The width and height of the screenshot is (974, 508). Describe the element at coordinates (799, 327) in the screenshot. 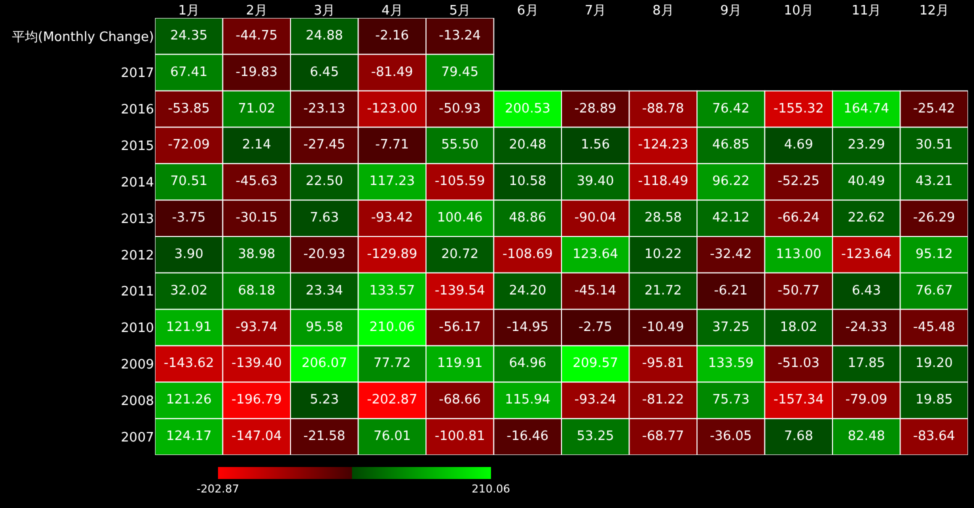

I see `data-label: 18.02` at that location.